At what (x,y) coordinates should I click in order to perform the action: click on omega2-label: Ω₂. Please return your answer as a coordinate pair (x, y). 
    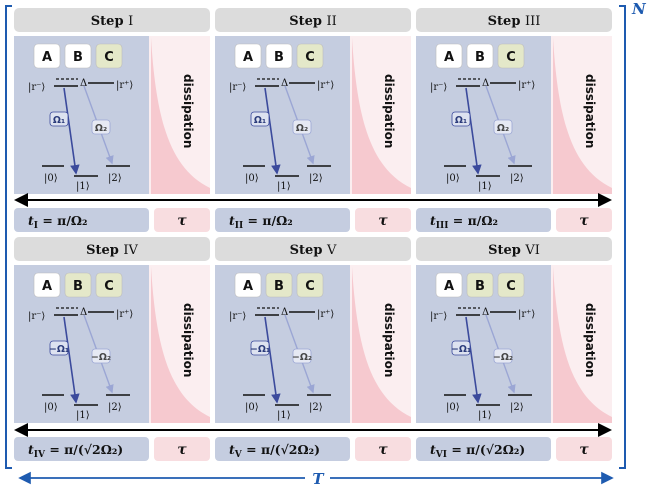
    Looking at the image, I should click on (101, 128).